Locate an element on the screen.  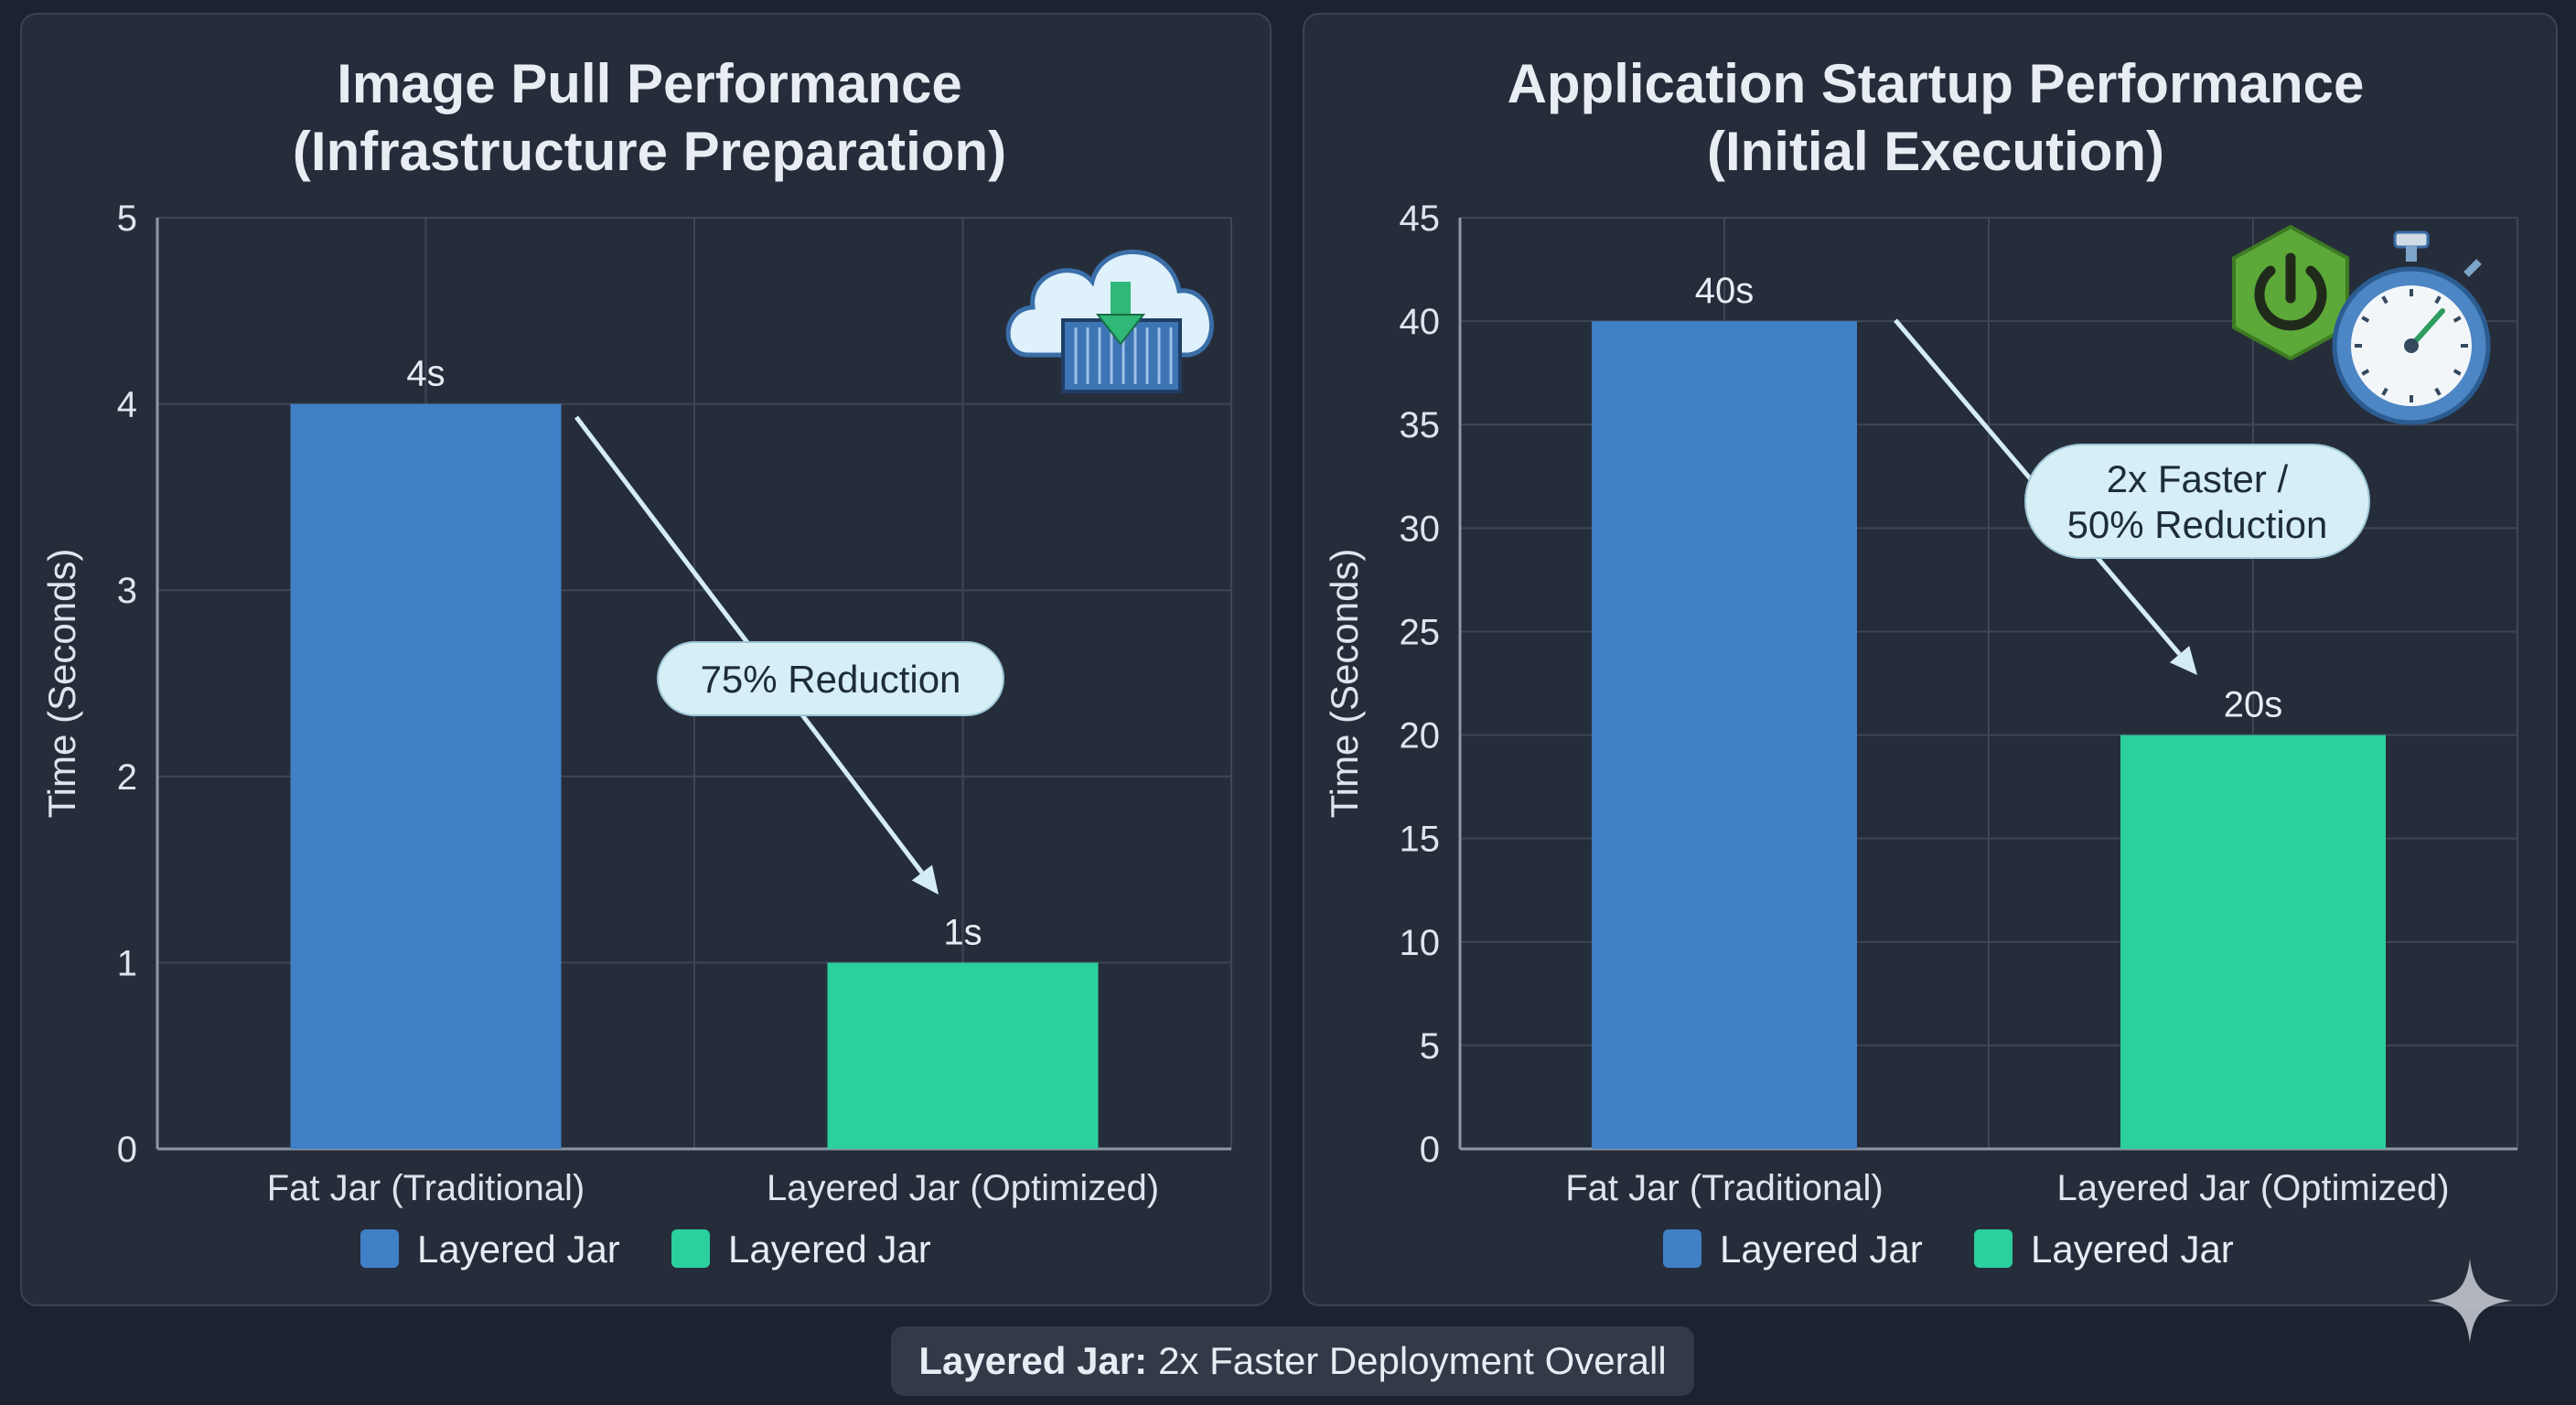
chart-title-line: Application Startup Performance is located at coordinates (1937, 83).